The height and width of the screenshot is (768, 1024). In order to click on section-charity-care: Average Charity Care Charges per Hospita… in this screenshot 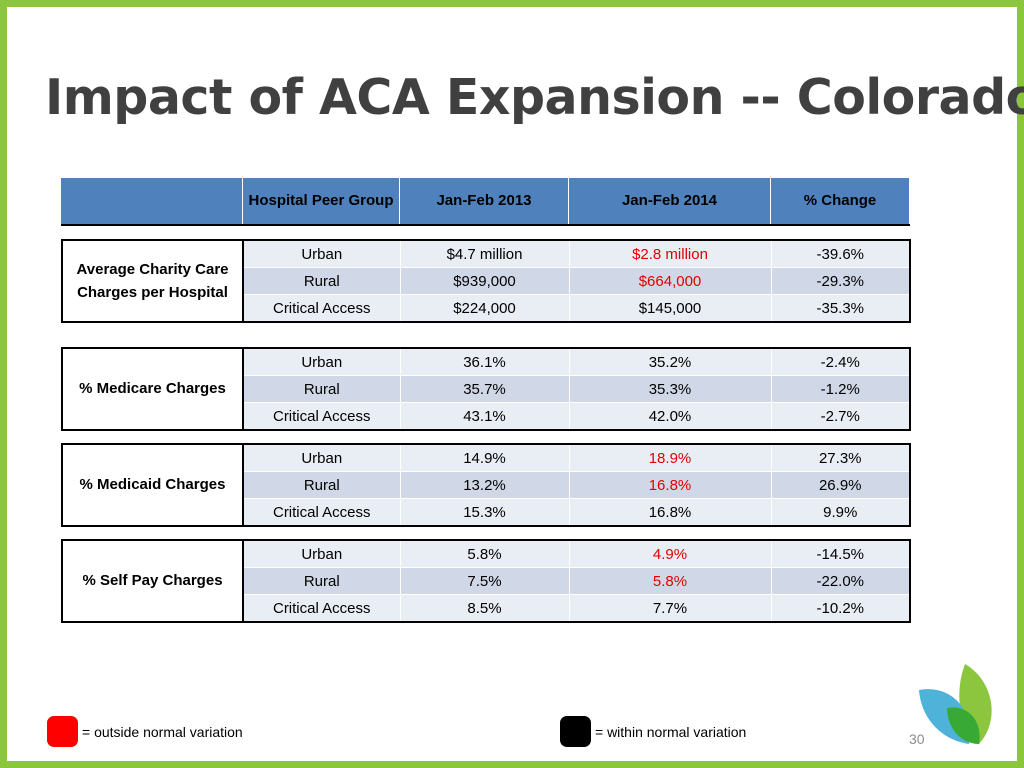, I will do `click(486, 281)`.